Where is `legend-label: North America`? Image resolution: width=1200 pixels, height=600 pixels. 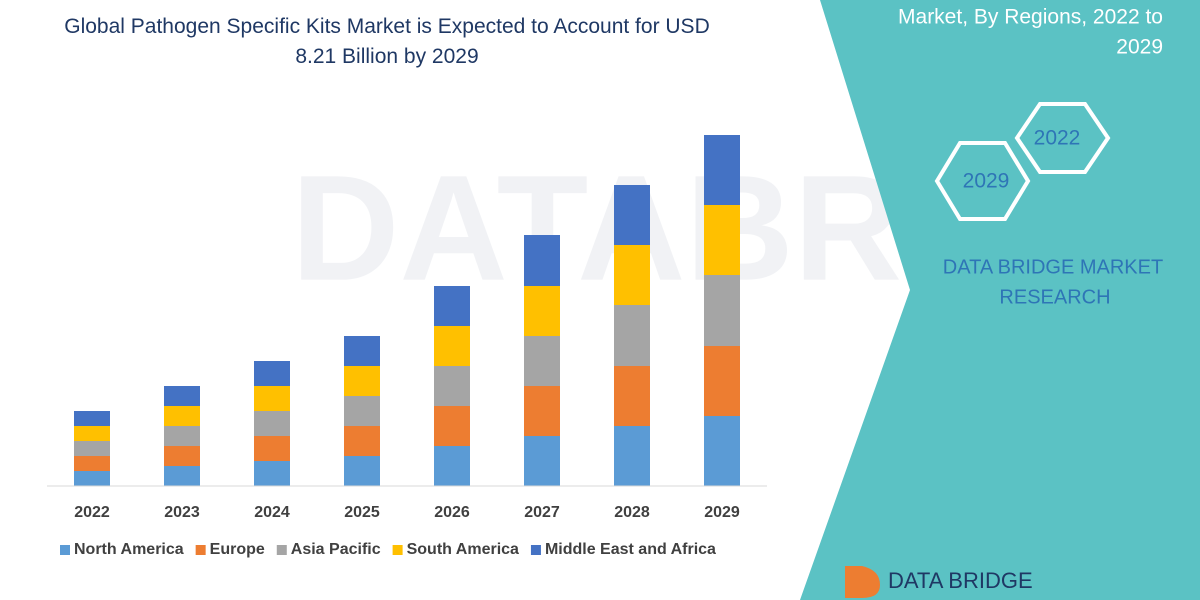 legend-label: North America is located at coordinates (129, 549).